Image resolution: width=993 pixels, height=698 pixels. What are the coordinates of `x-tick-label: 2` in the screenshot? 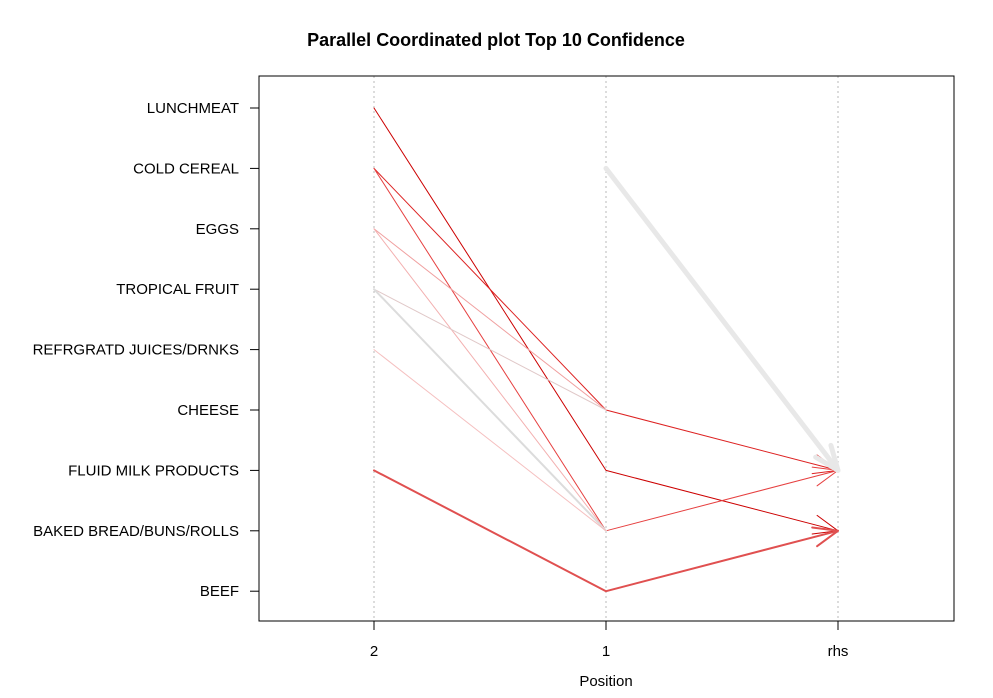 It's located at (374, 651).